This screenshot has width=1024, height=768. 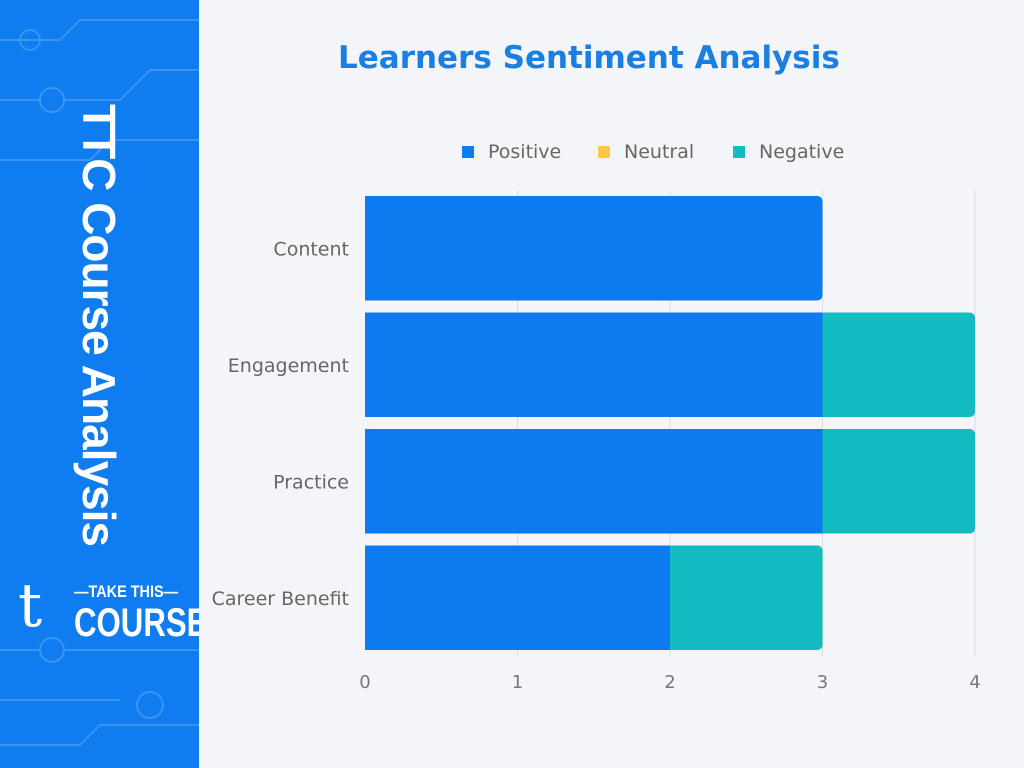 I want to click on logo-mark: t, so click(x=30, y=606).